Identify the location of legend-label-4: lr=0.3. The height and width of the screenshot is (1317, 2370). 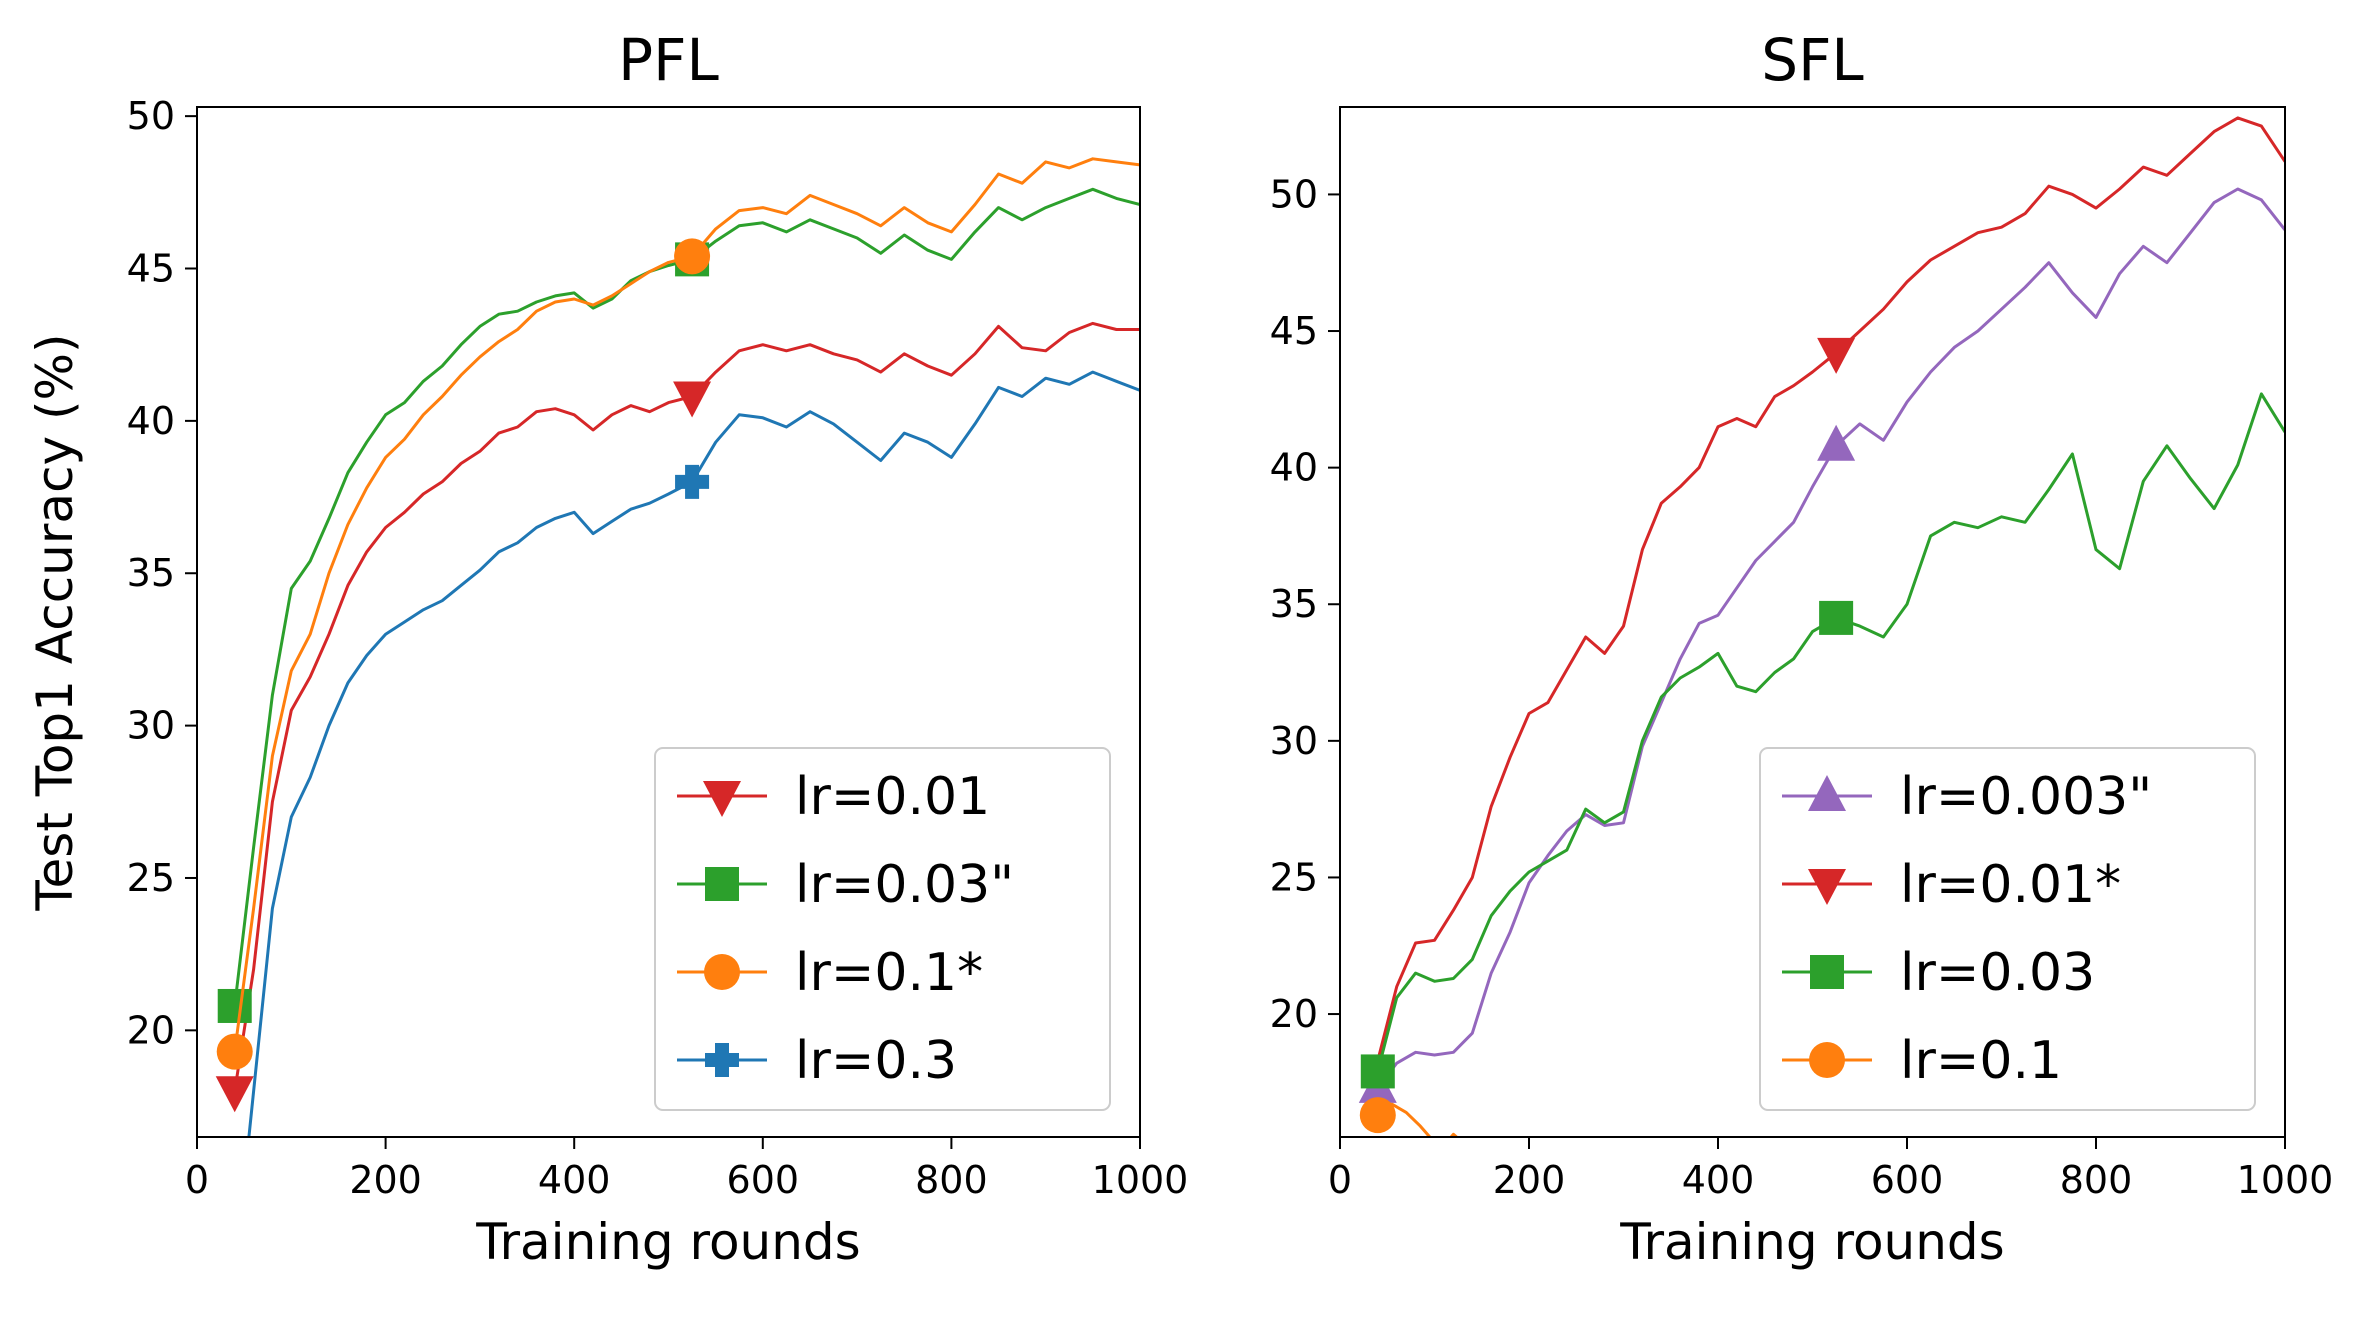
(876, 1061).